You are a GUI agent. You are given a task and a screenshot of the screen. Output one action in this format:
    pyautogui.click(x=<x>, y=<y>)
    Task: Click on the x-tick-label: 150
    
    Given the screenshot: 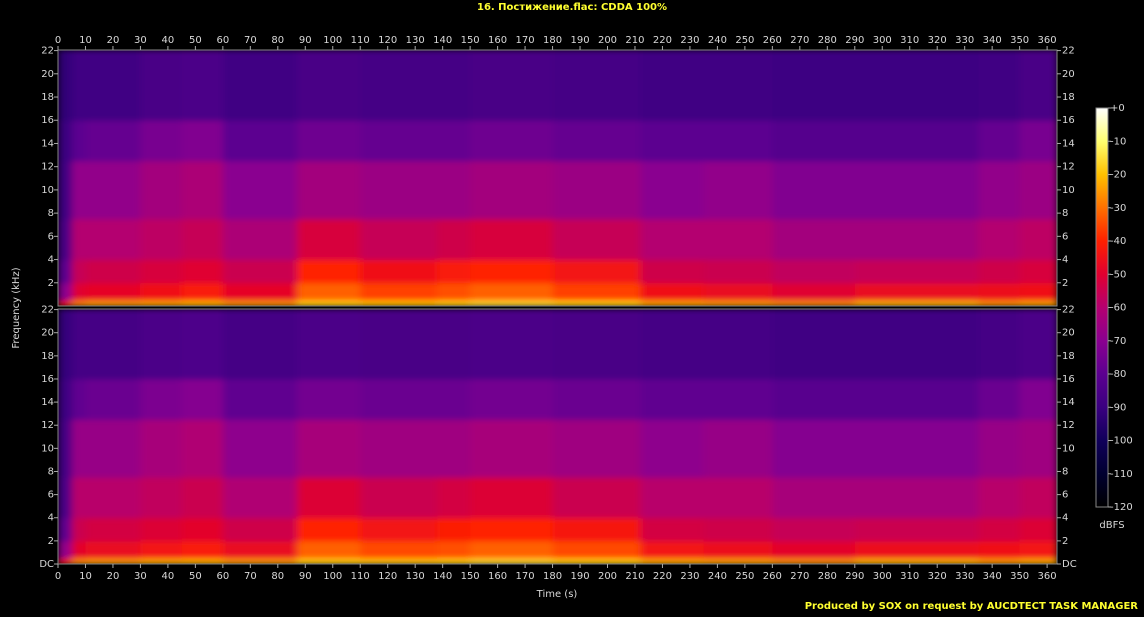 What is the action you would take?
    pyautogui.click(x=470, y=576)
    